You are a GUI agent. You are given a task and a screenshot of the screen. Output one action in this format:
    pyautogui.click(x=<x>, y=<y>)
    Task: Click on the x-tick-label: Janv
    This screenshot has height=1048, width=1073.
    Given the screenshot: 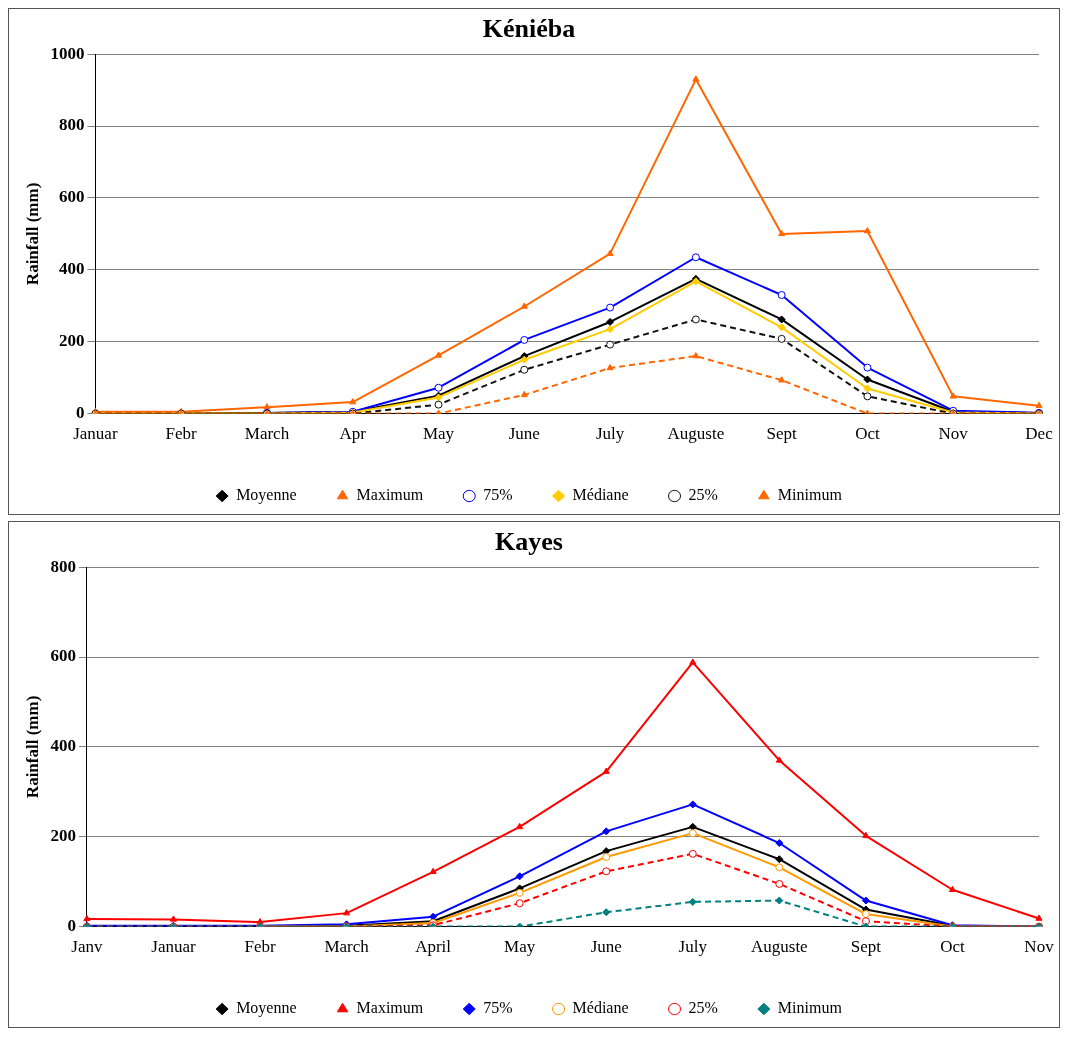 What is the action you would take?
    pyautogui.click(x=87, y=947)
    